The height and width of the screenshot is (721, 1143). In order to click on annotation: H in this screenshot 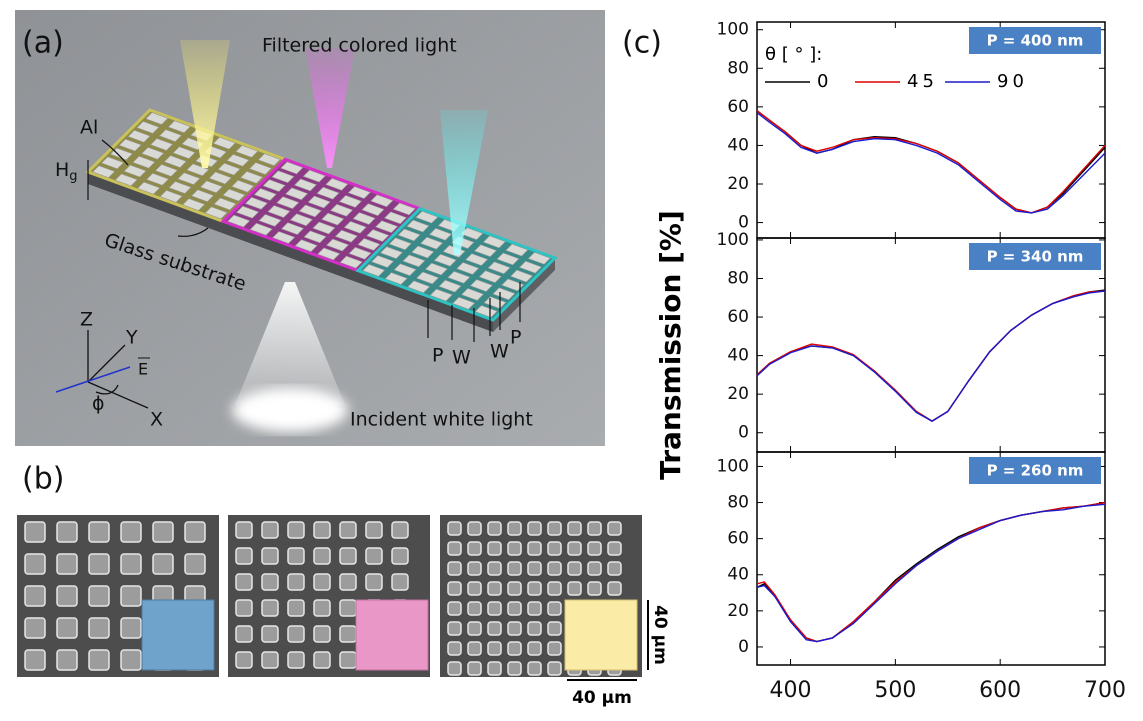, I will do `click(62, 170)`.